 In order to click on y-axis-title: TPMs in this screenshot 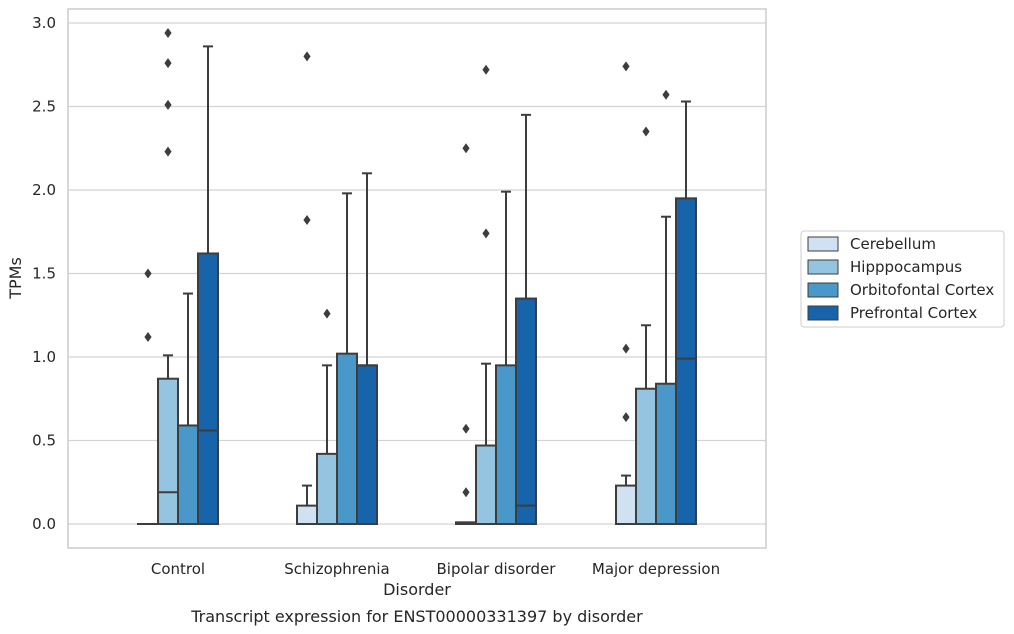, I will do `click(15, 278)`.